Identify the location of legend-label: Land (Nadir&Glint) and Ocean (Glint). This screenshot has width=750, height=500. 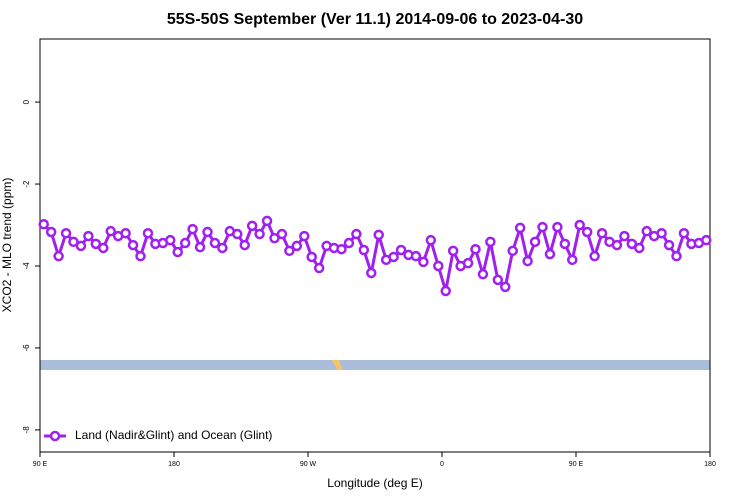
(173, 435).